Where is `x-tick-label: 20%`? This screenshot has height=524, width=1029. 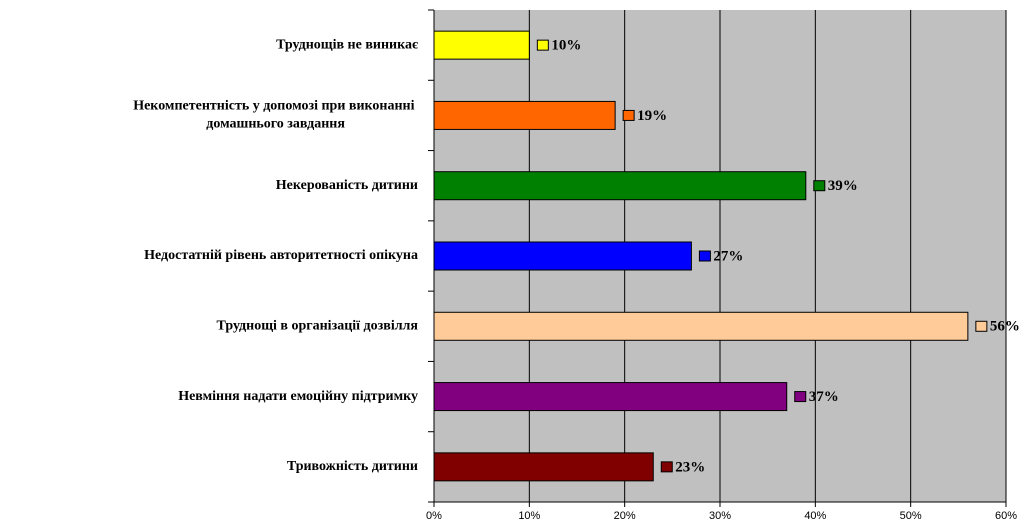 x-tick-label: 20% is located at coordinates (625, 516).